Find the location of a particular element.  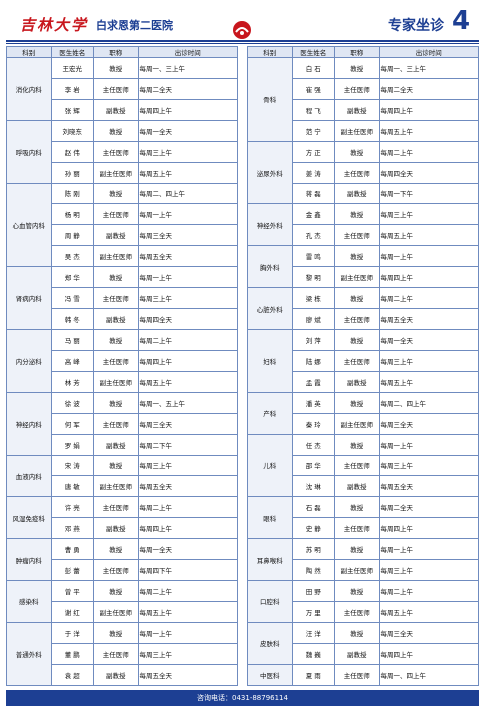

doctor-name: 高 峰 is located at coordinates (72, 360).